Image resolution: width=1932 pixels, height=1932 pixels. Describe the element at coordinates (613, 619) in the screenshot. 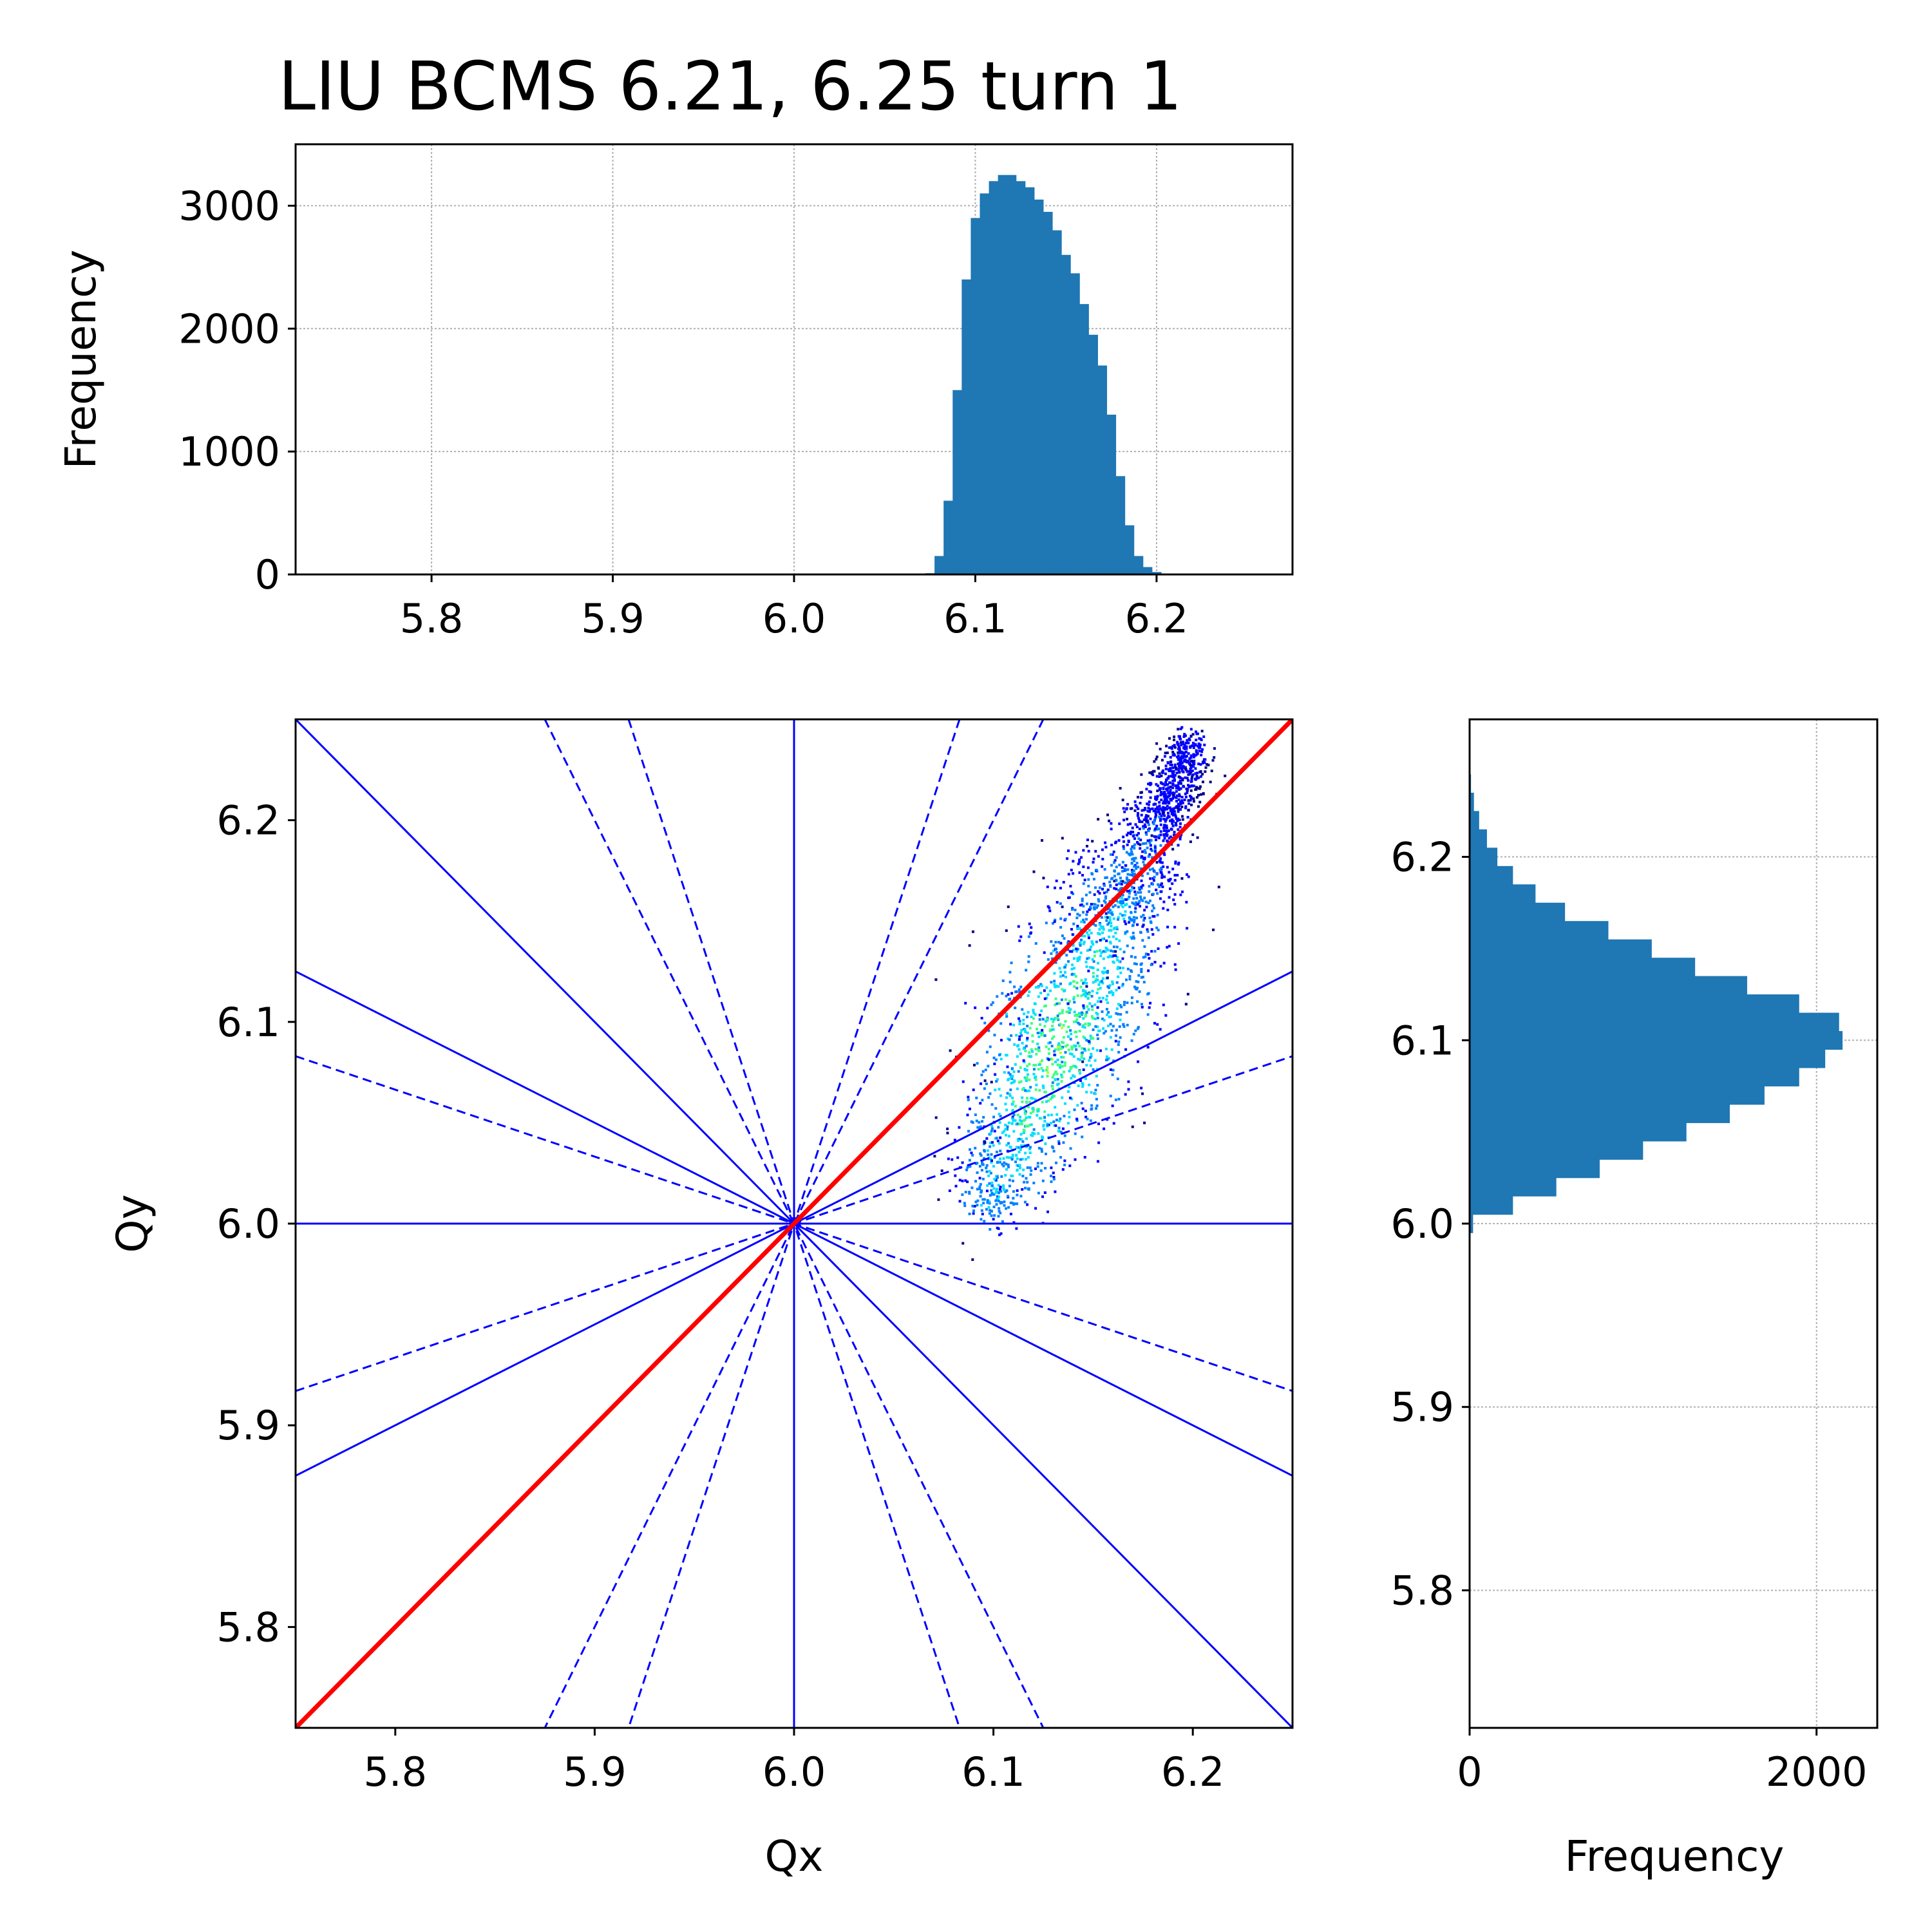

I see `top-histogram-xtick-label: 5.9` at that location.